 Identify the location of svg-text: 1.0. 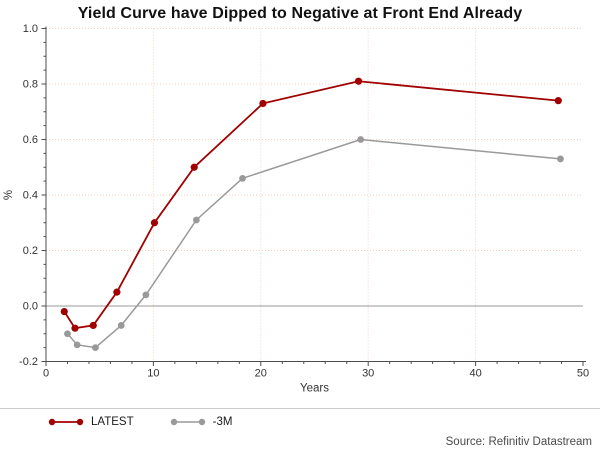
(30, 29).